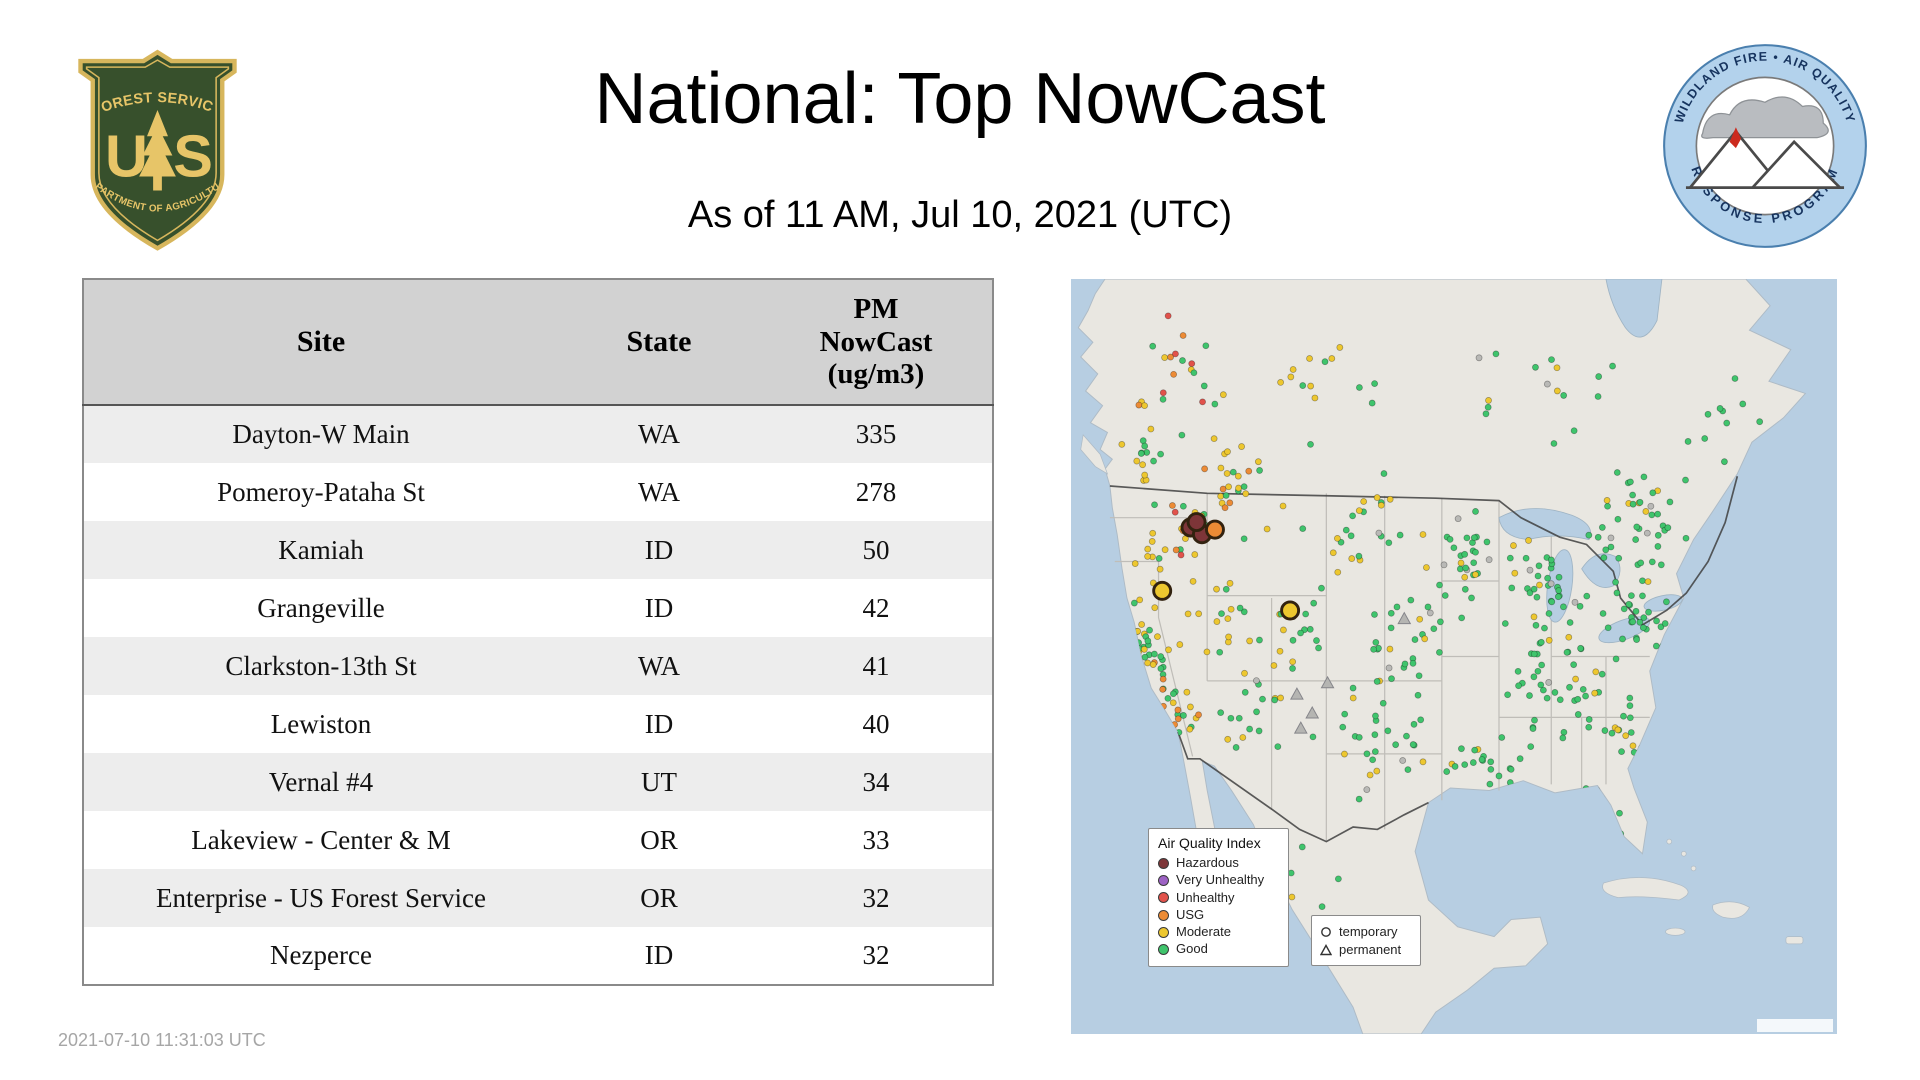 The image size is (1920, 1080). What do you see at coordinates (321, 781) in the screenshot?
I see `site-cell: Vernal #4` at bounding box center [321, 781].